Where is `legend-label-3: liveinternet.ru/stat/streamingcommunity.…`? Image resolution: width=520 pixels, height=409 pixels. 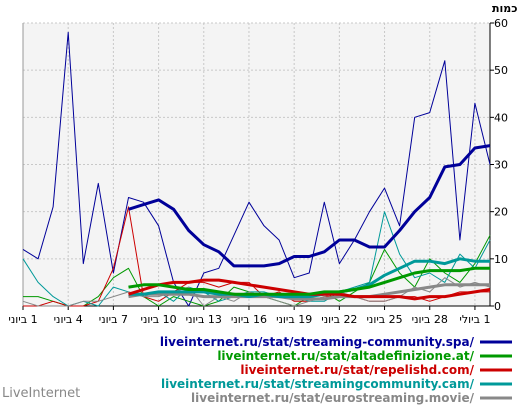 legend-label-3: liveinternet.ru/stat/streamingcommunity.… is located at coordinates (318, 384).